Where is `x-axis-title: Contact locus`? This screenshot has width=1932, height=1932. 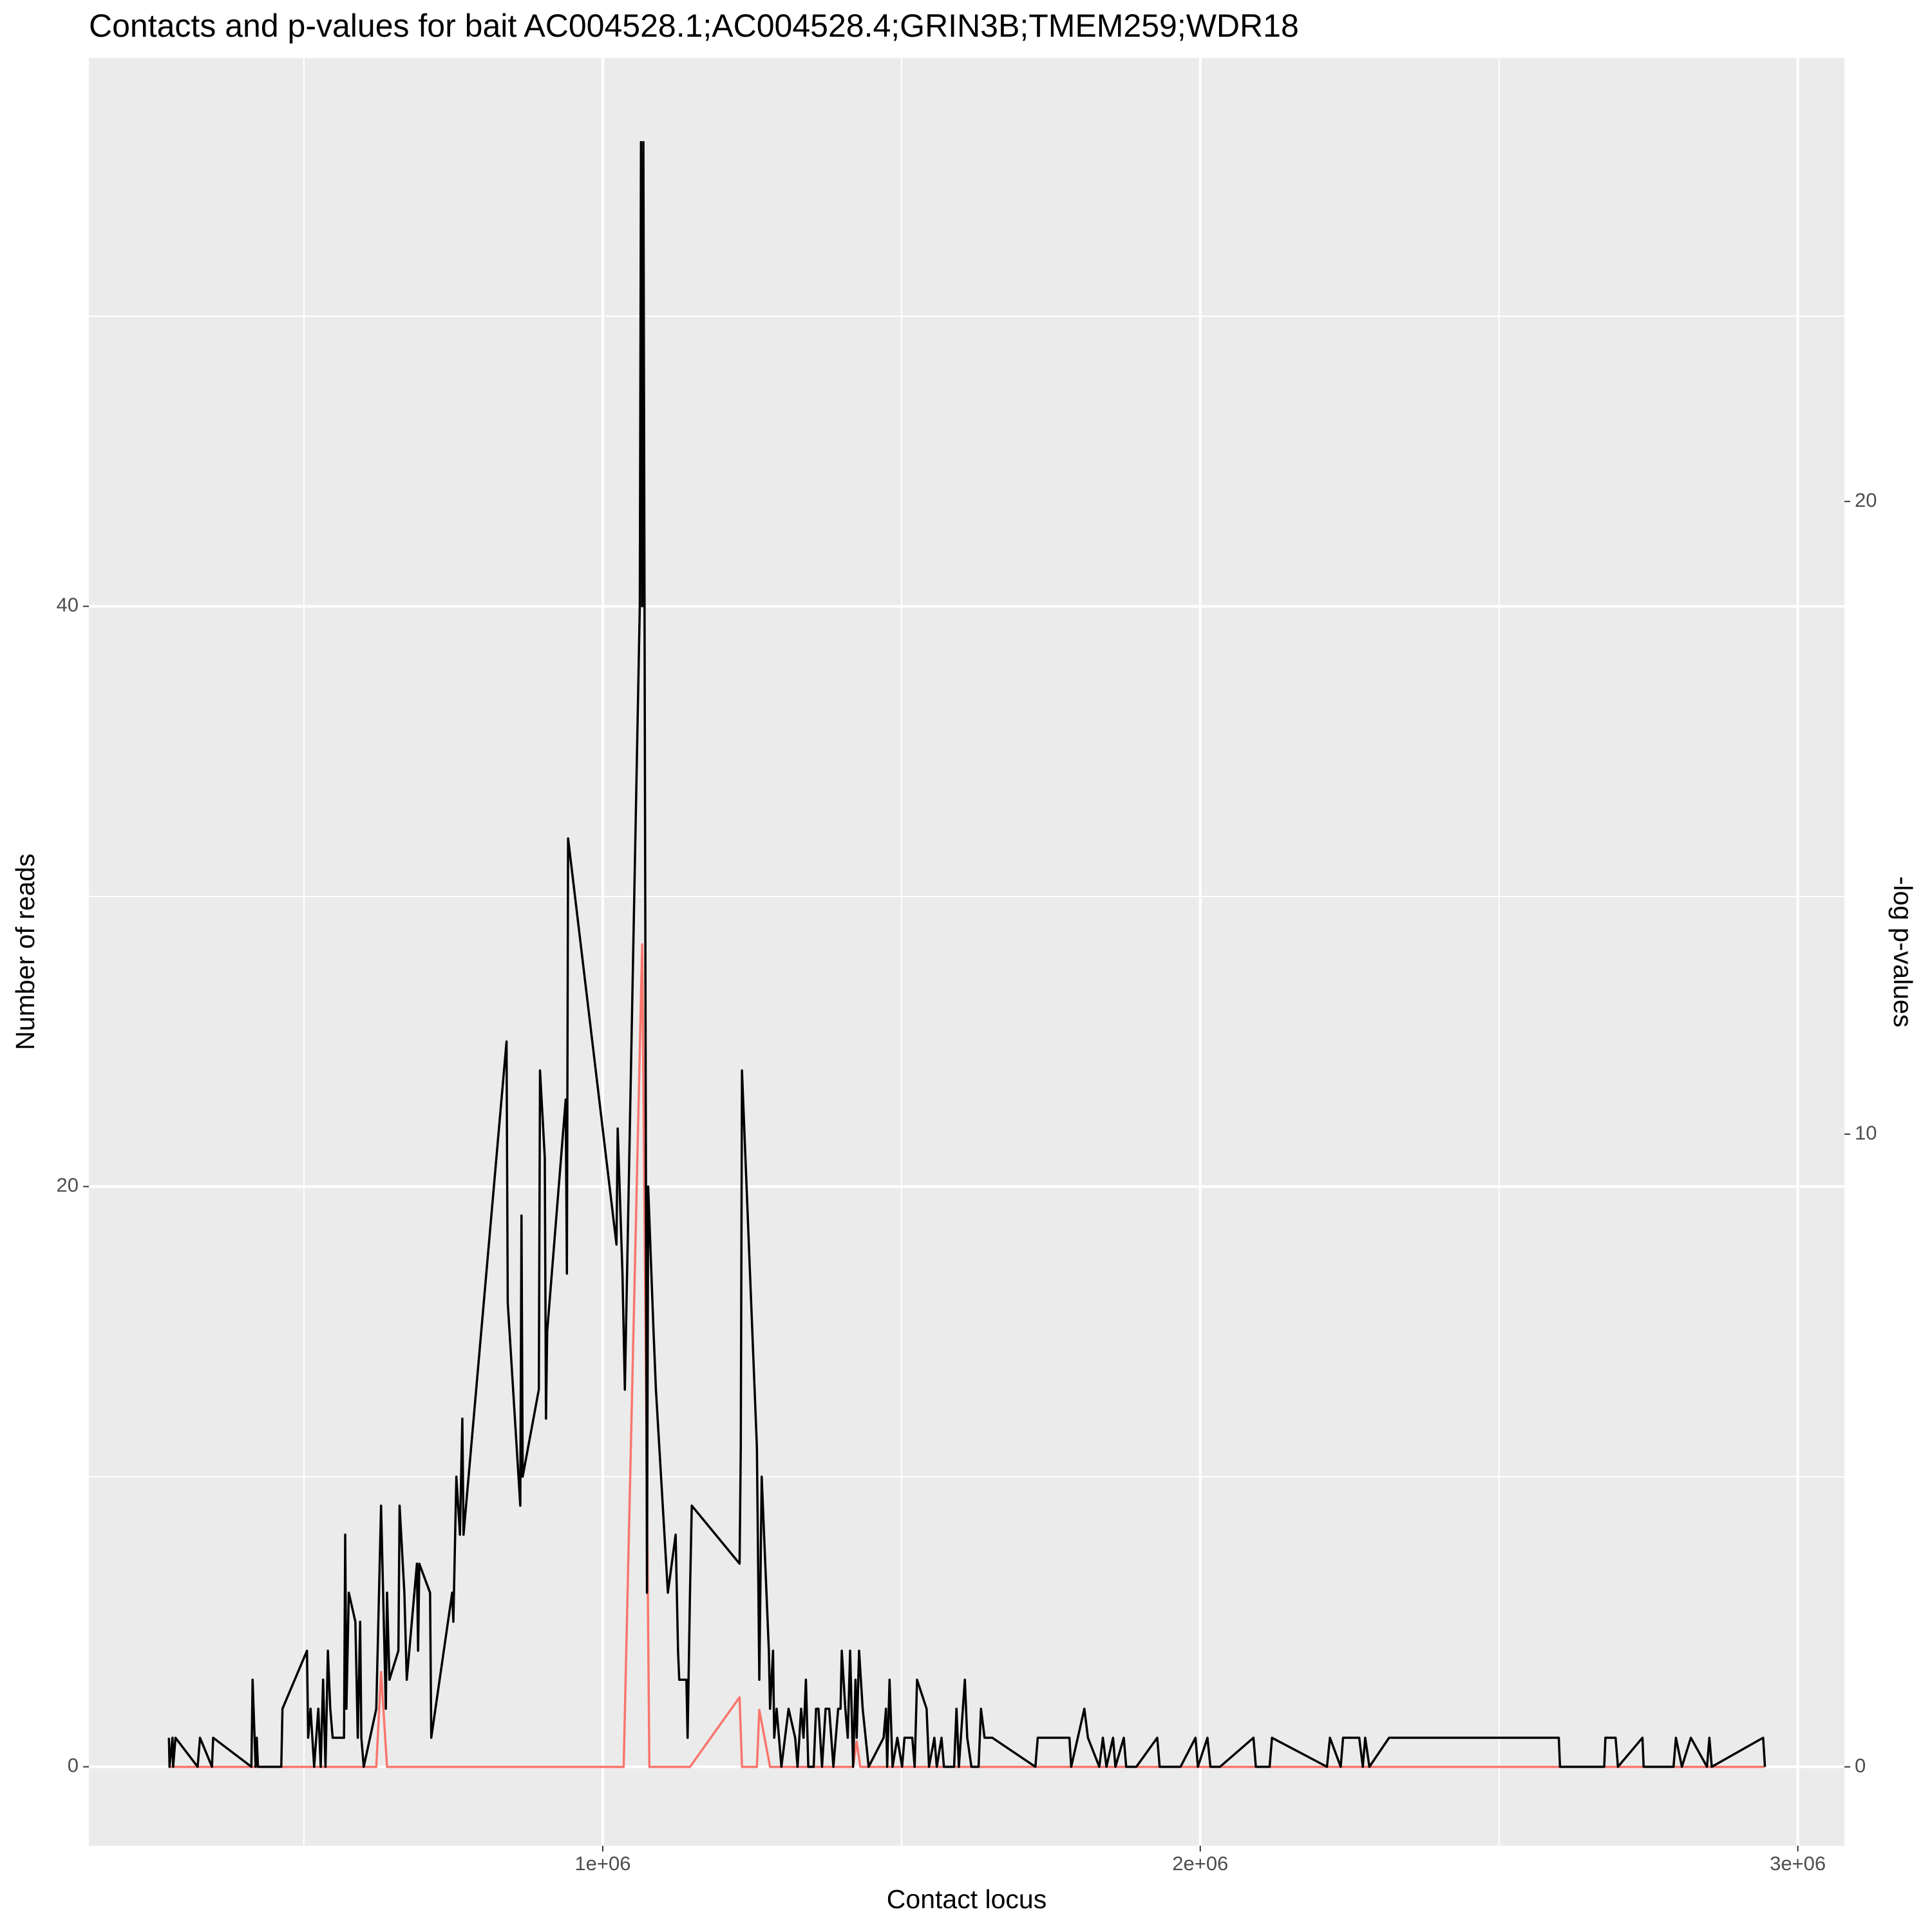
x-axis-title: Contact locus is located at coordinates (967, 1899).